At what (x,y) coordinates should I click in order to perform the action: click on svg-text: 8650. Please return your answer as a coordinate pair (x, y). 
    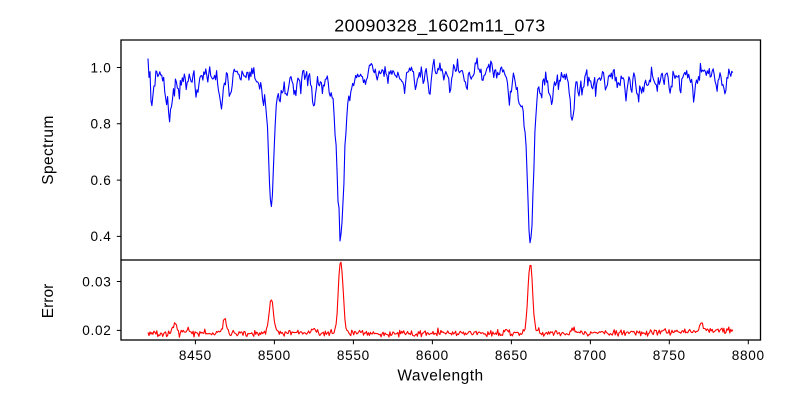
    Looking at the image, I should click on (511, 355).